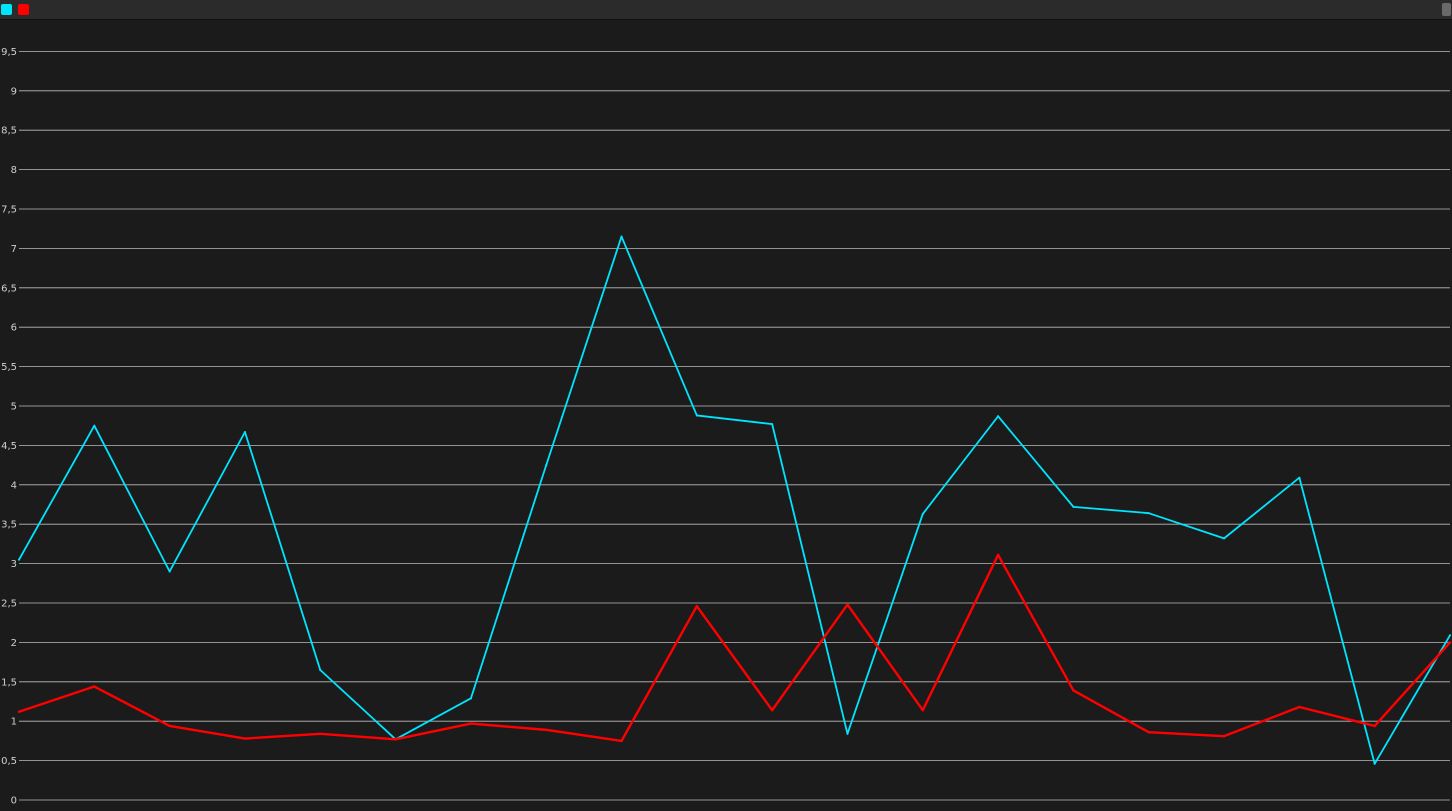  What do you see at coordinates (9, 52) in the screenshot?
I see `y-tick-label: 9,5` at bounding box center [9, 52].